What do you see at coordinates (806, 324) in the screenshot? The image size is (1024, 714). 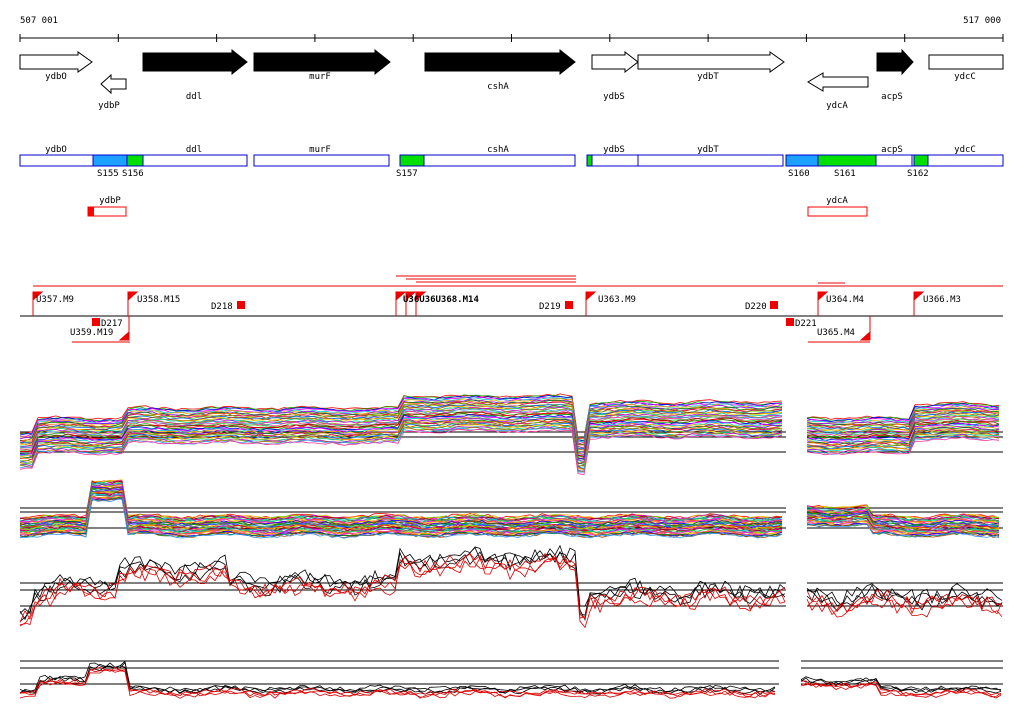 I see `feature-label: D221` at bounding box center [806, 324].